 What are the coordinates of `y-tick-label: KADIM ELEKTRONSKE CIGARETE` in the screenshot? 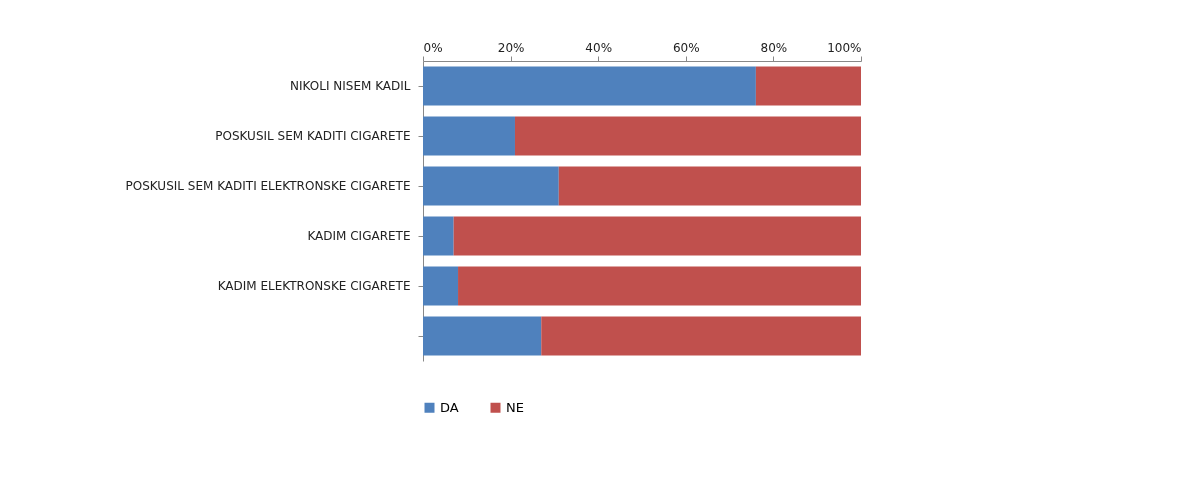 It's located at (314, 286).